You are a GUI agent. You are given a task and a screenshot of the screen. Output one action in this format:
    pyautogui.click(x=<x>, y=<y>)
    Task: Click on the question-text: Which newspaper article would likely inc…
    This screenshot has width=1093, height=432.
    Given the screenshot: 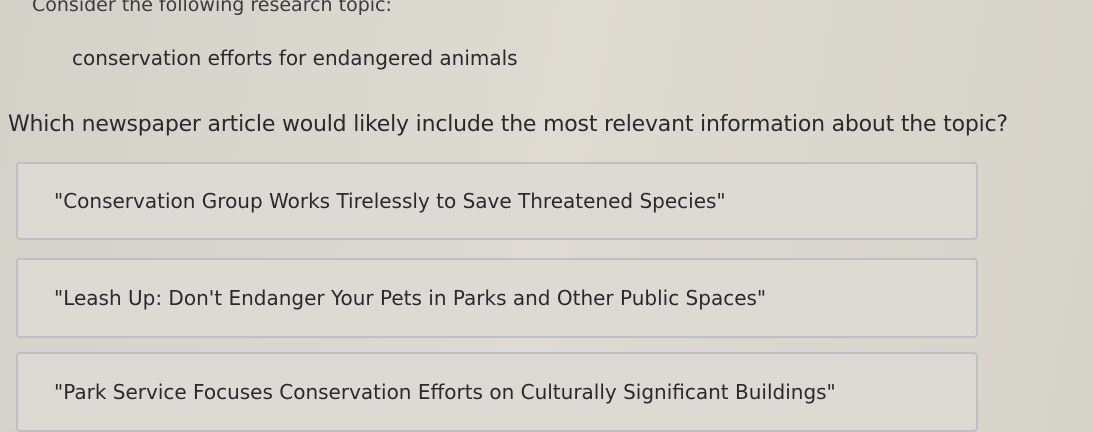 What is the action you would take?
    pyautogui.click(x=508, y=124)
    